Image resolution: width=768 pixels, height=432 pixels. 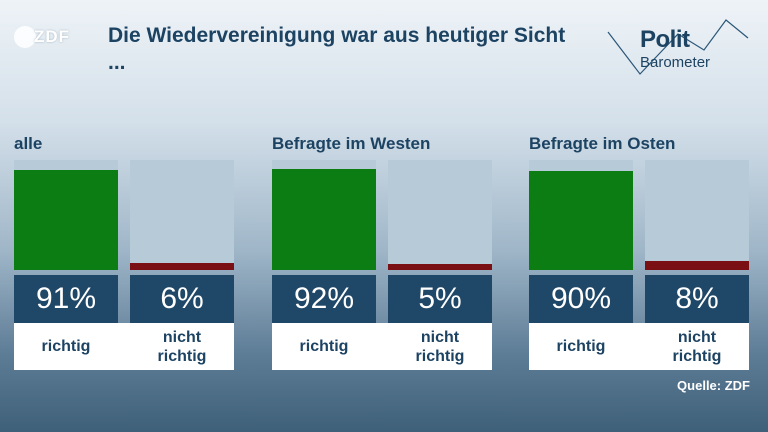 What do you see at coordinates (602, 143) in the screenshot?
I see `group-title: Befragte im Osten` at bounding box center [602, 143].